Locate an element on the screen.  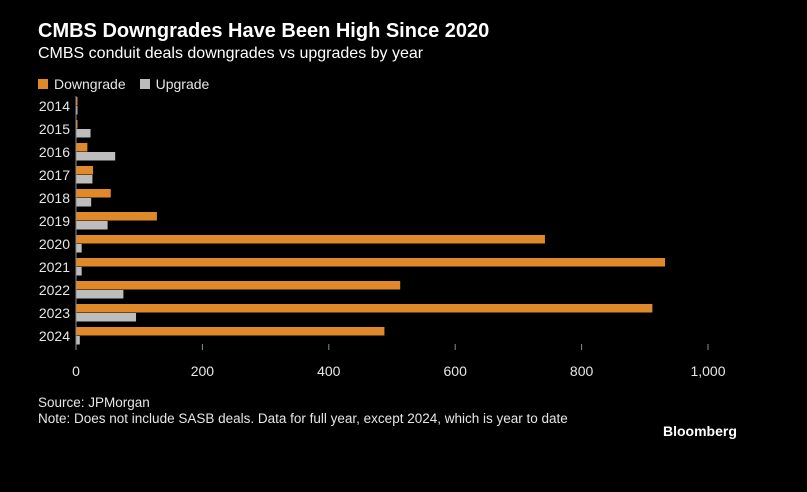
bar-downgrade-2024 is located at coordinates (230, 331).